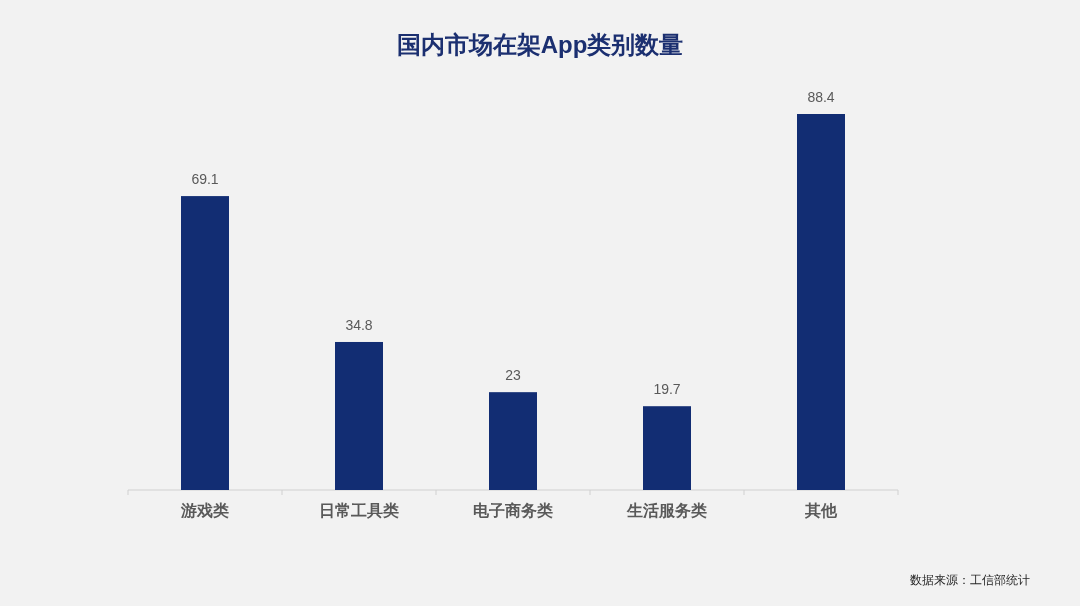 Image resolution: width=1080 pixels, height=606 pixels. Describe the element at coordinates (204, 510) in the screenshot. I see `x-tick-label: 游戏类` at that location.